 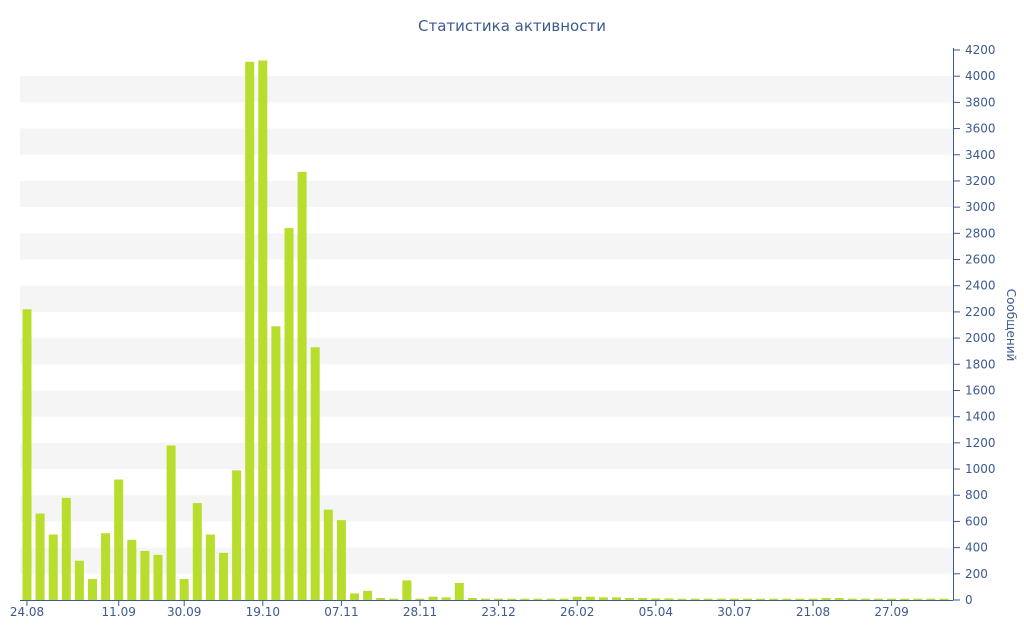 I want to click on y-tick-label: 1600, so click(x=980, y=390).